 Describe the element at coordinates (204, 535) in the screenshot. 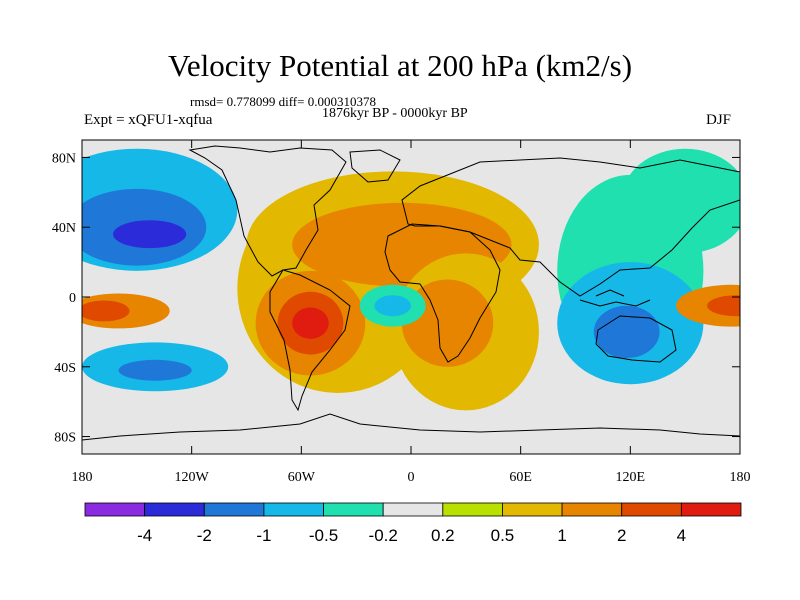

I see `colorbar-label-1: -2` at that location.